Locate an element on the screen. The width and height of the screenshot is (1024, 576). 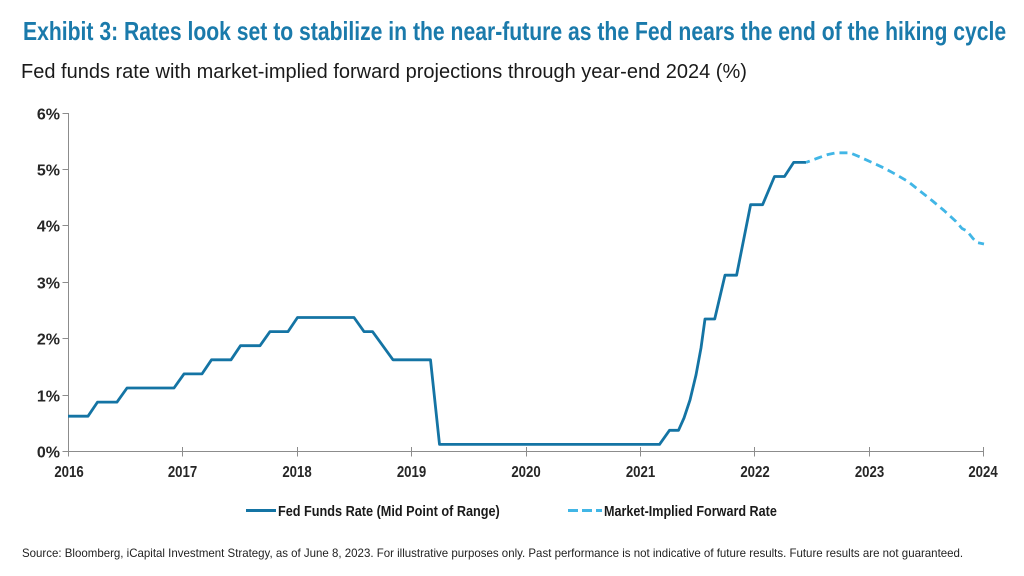
svg-text: 2024 is located at coordinates (983, 472).